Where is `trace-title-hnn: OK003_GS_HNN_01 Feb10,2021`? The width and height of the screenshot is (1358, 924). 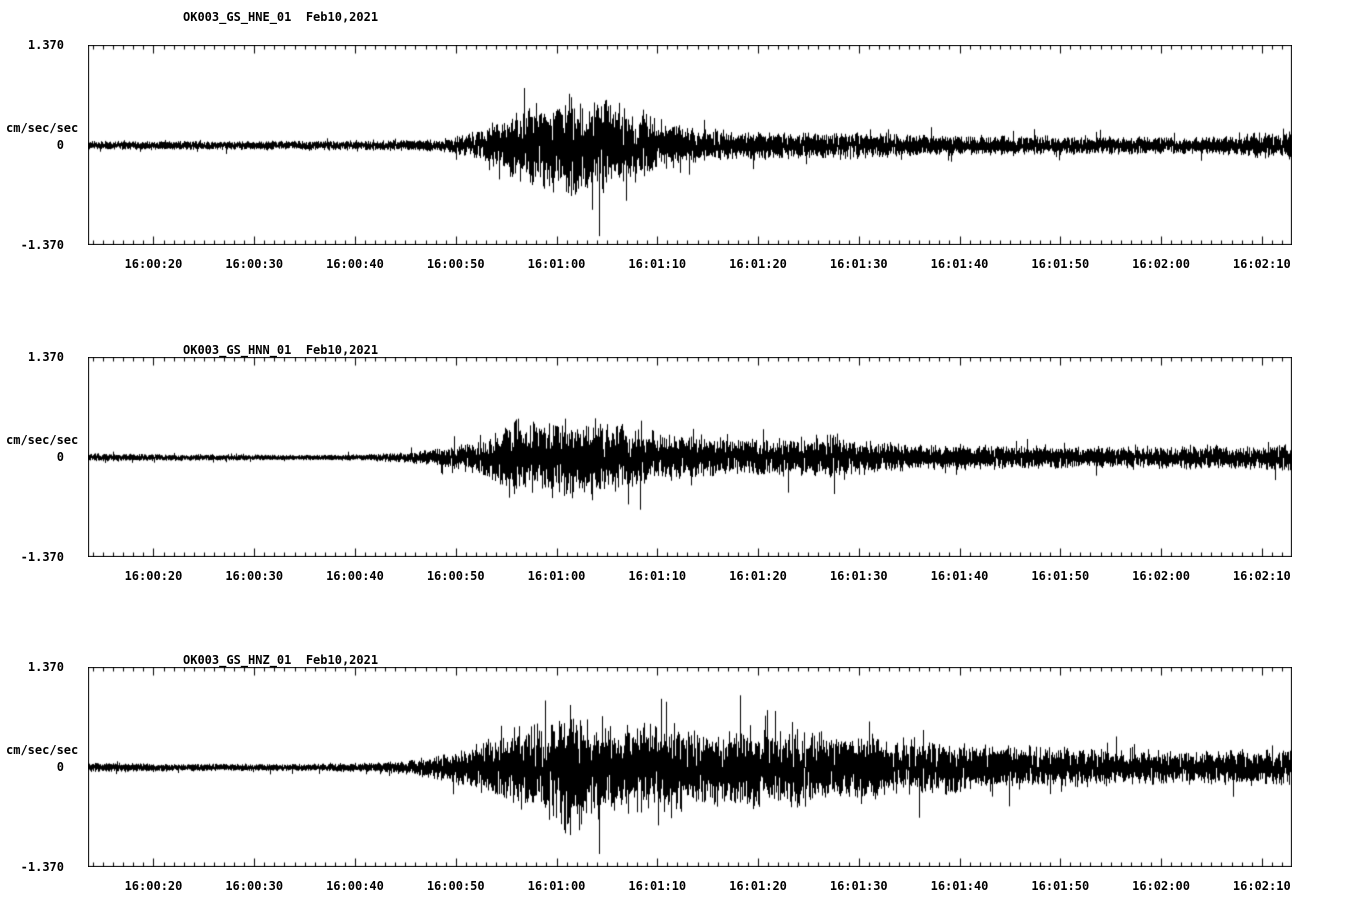 trace-title-hnn: OK003_GS_HNN_01 Feb10,2021 is located at coordinates (281, 350).